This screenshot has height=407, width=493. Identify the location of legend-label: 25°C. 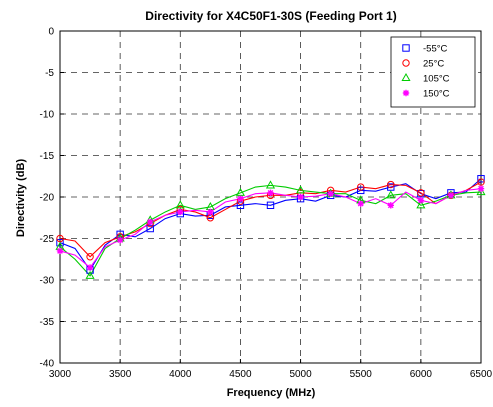
(433, 64).